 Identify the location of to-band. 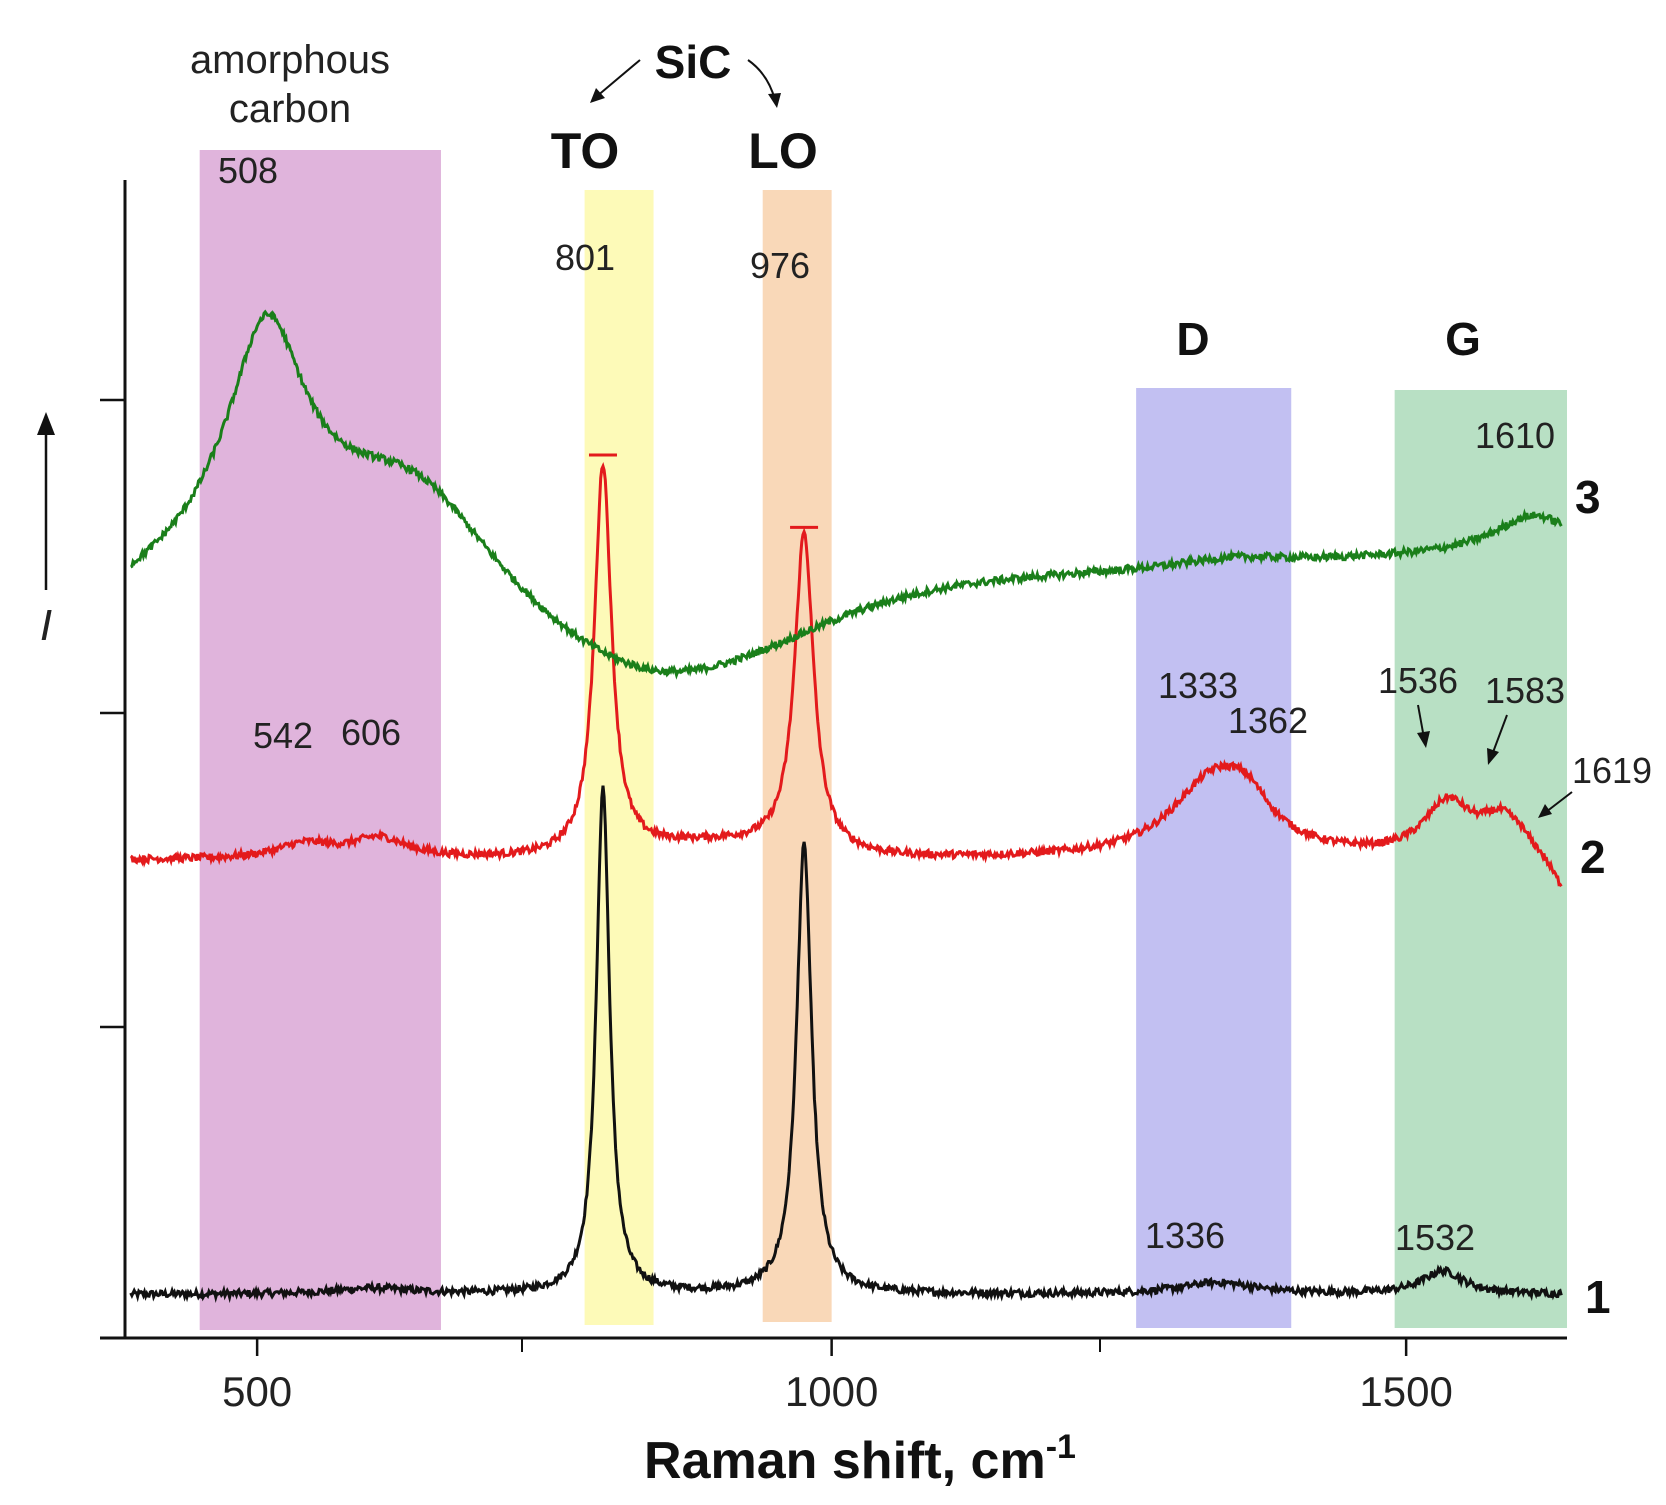
(619, 757).